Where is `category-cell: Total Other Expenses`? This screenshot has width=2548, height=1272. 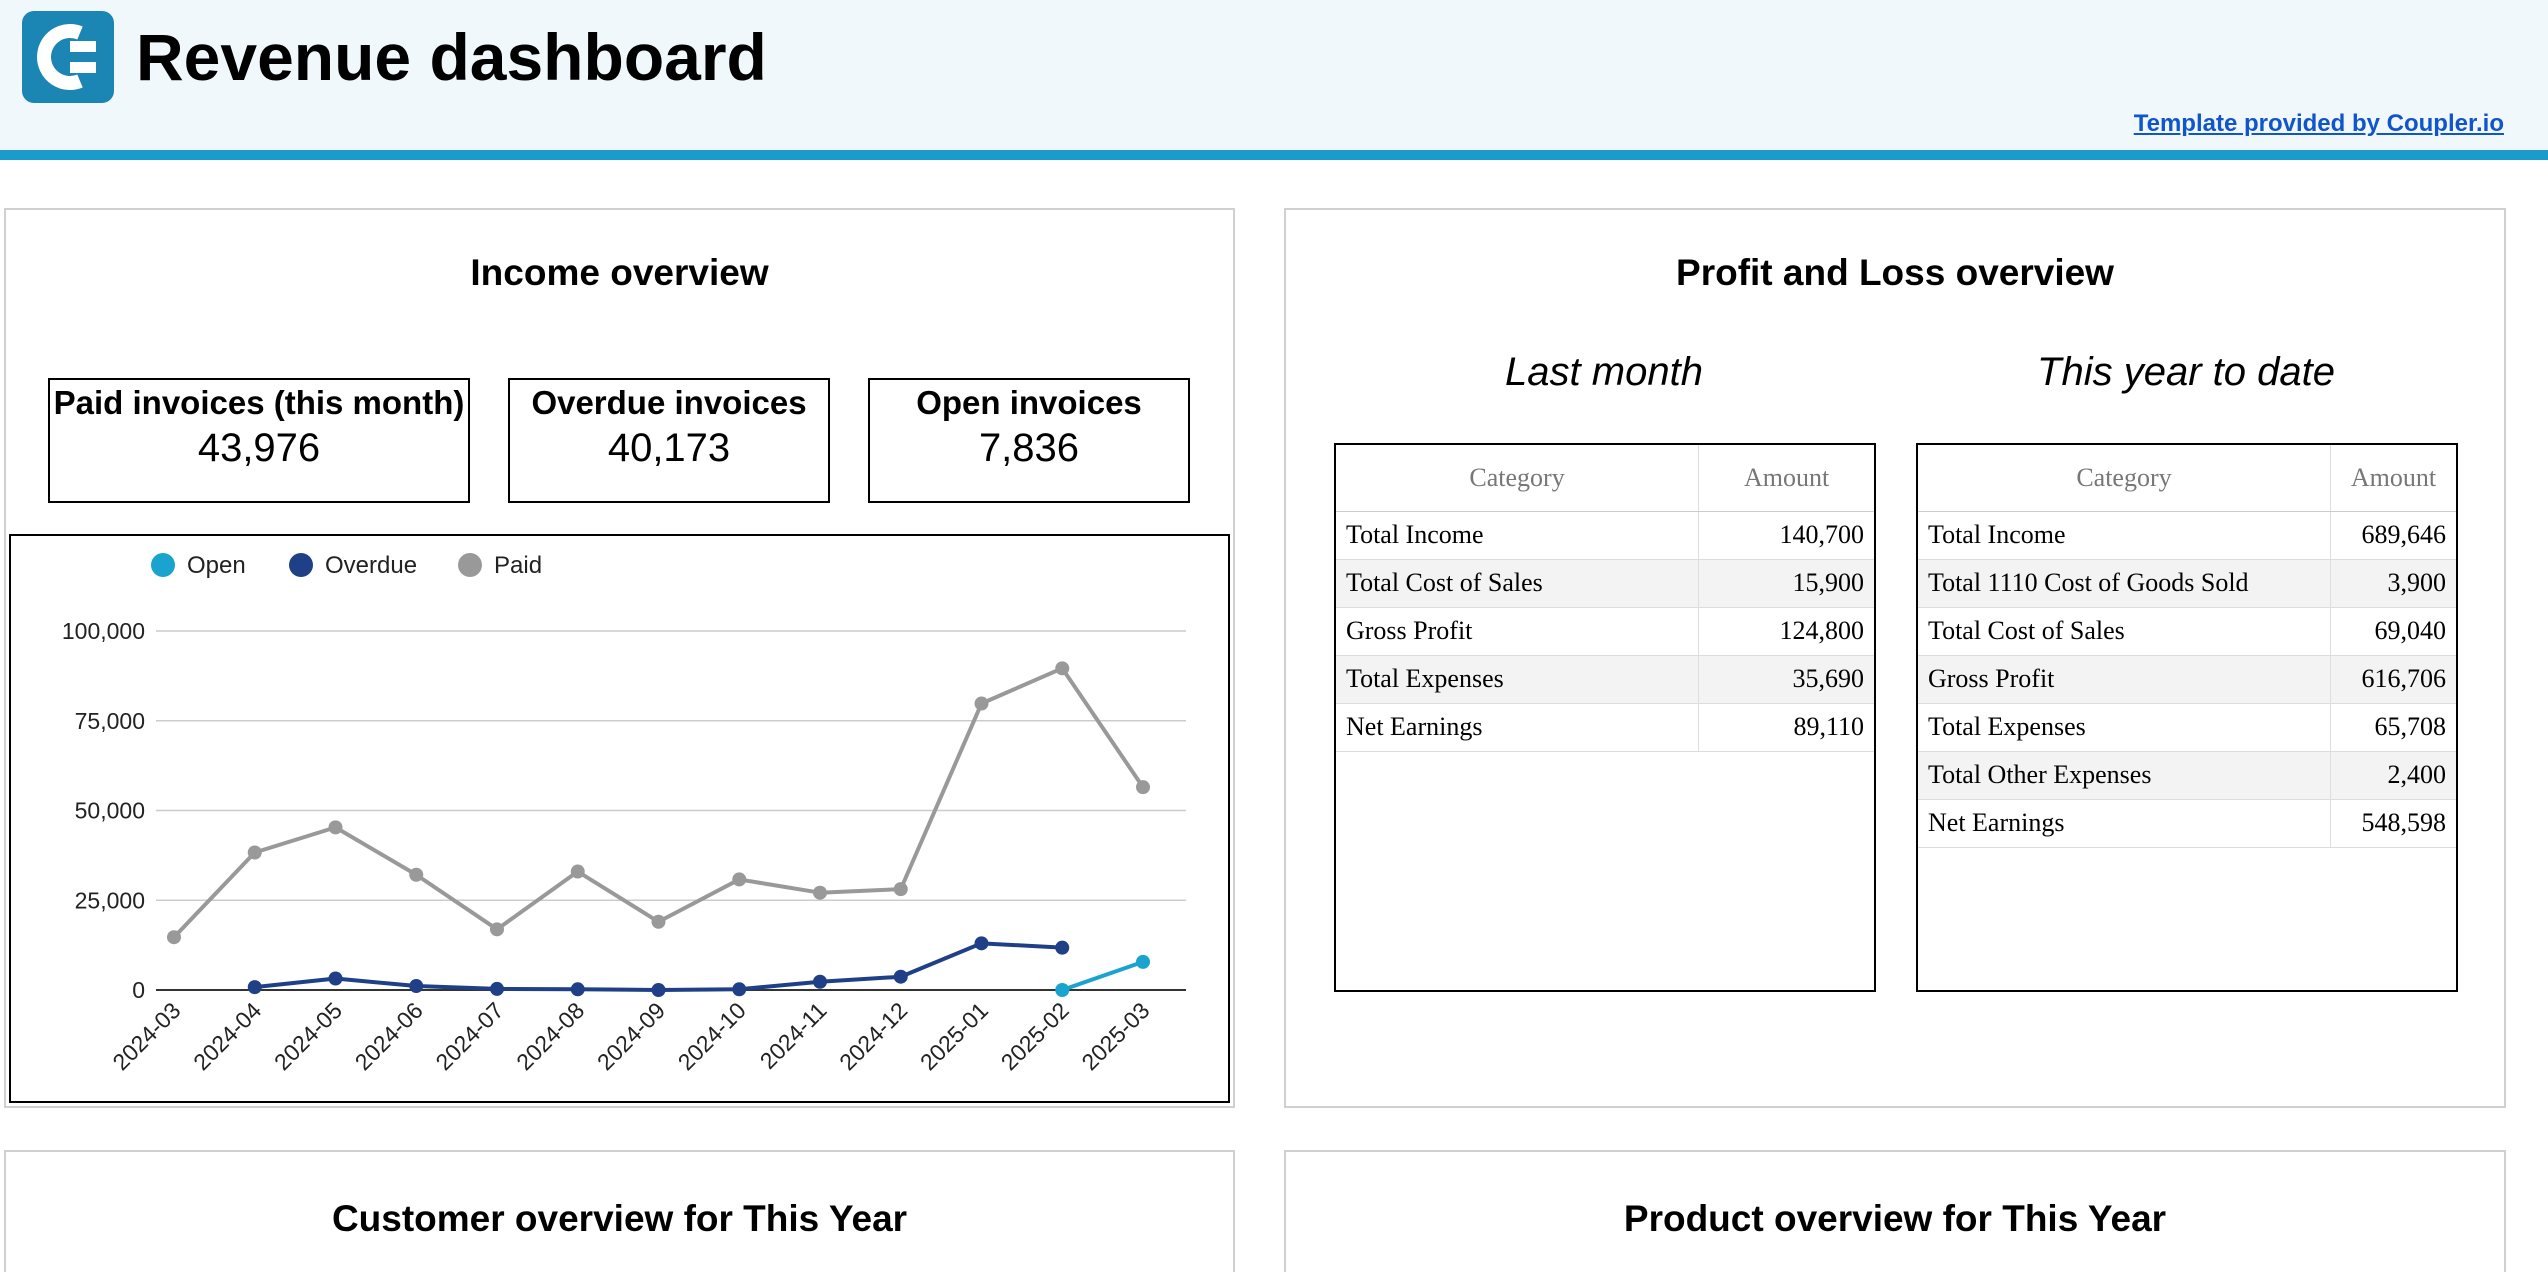 category-cell: Total Other Expenses is located at coordinates (2124, 775).